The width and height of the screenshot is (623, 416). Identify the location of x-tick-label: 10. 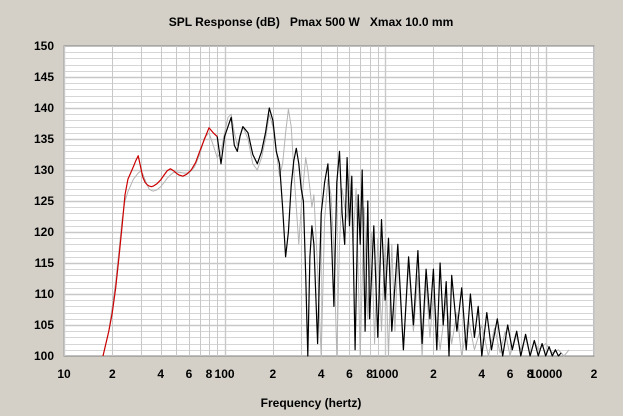
(64, 374).